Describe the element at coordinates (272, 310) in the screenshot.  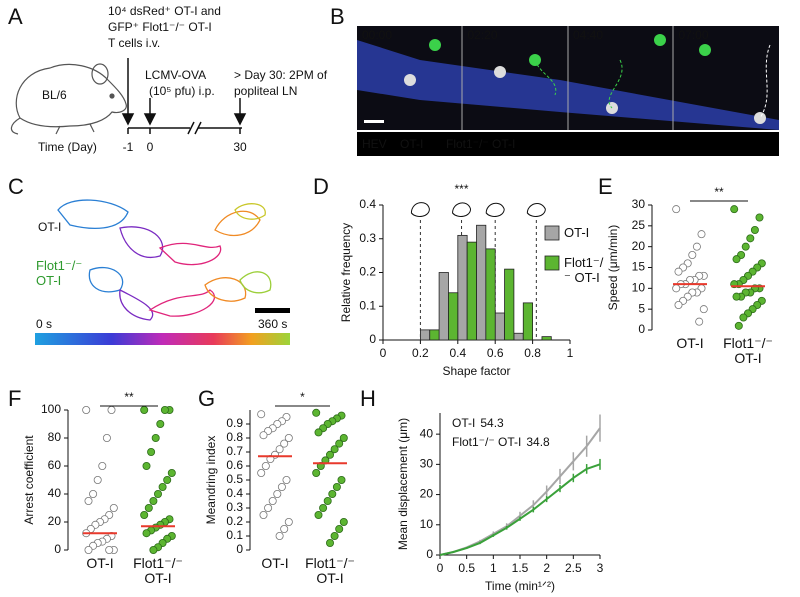
I see `scale-bar` at that location.